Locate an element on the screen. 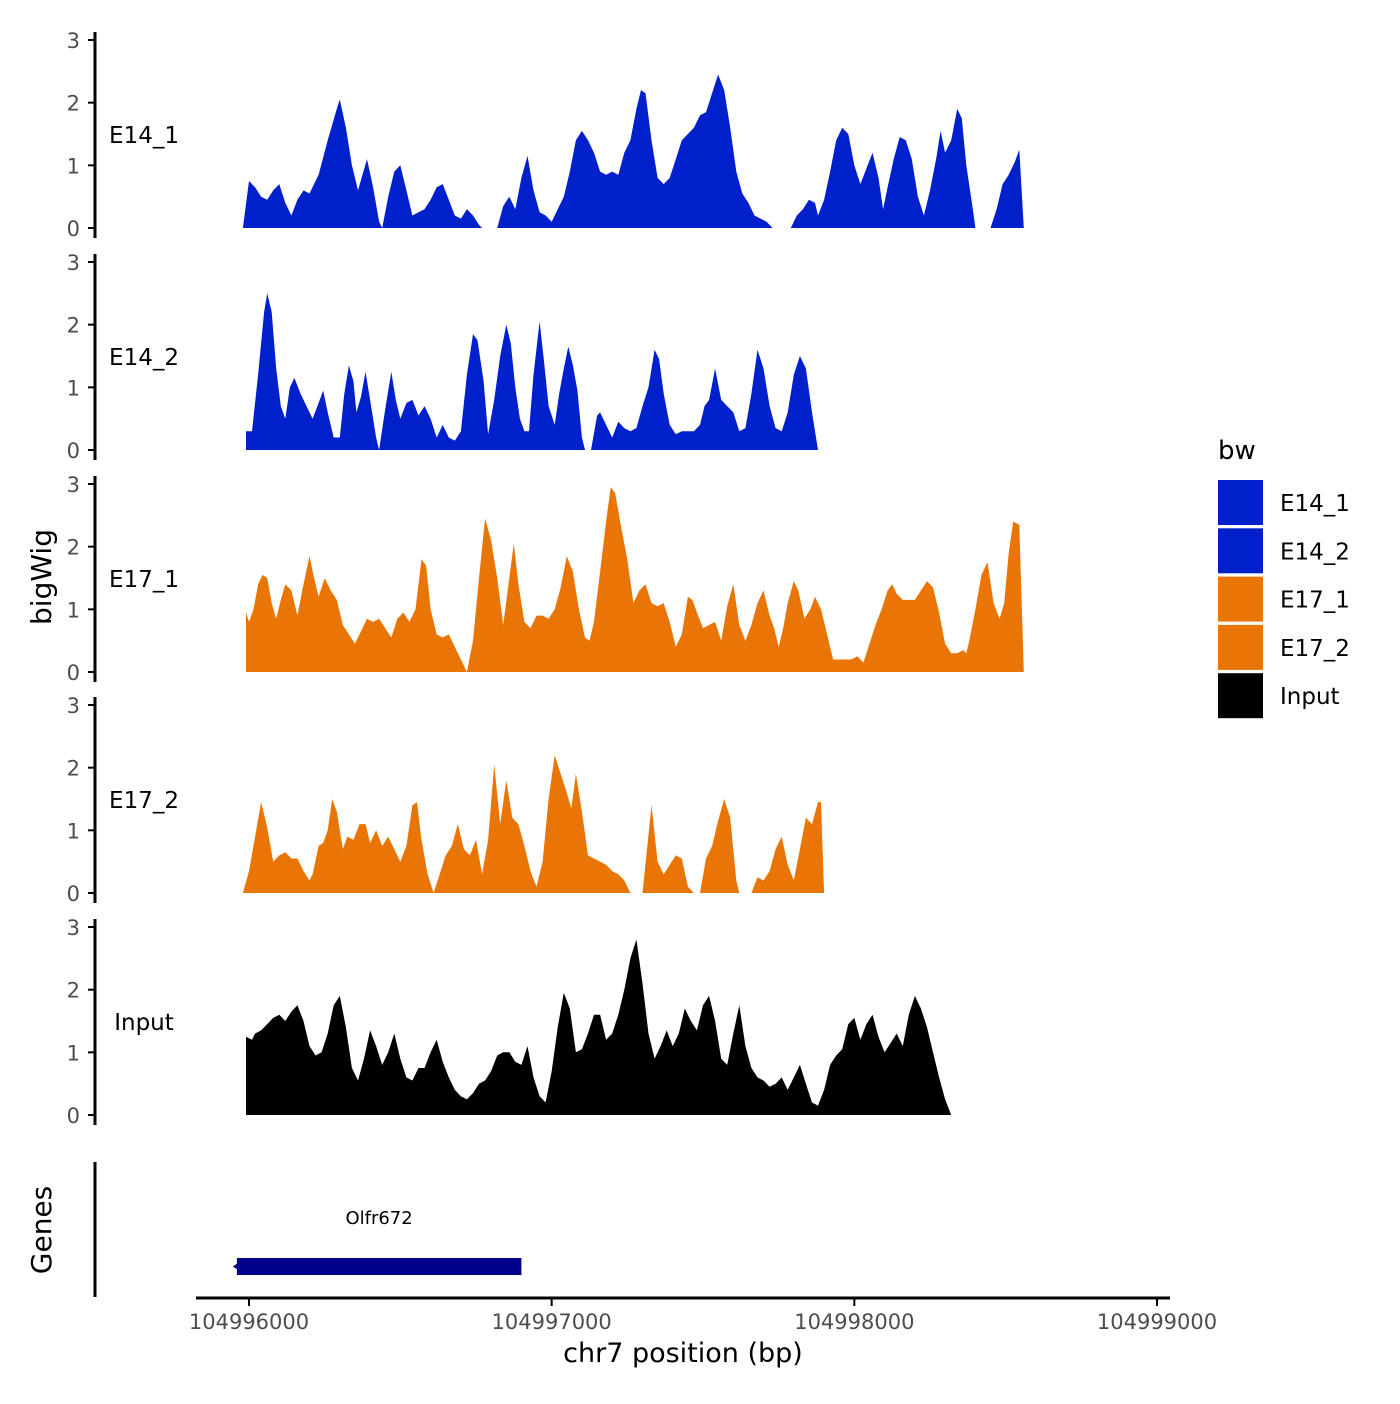 The width and height of the screenshot is (1400, 1404). gene-body-olfr672 is located at coordinates (379, 1266).